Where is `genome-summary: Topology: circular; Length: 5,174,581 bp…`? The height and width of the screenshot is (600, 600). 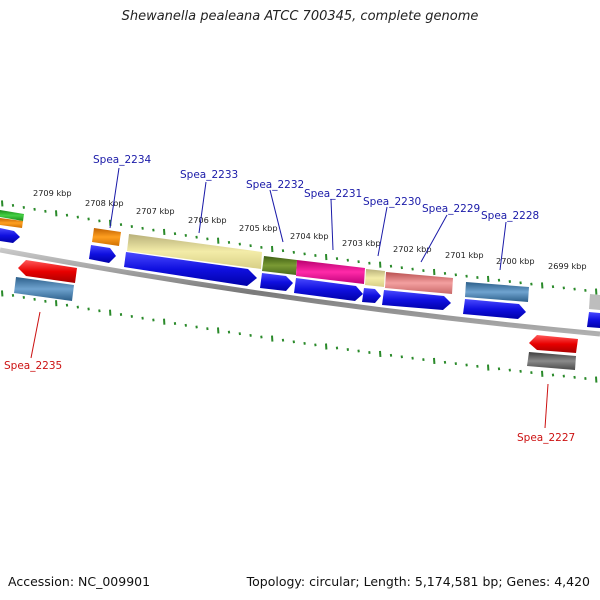
genome-summary: Topology: circular; Length: 5,174,581 bp… is located at coordinates (418, 581).